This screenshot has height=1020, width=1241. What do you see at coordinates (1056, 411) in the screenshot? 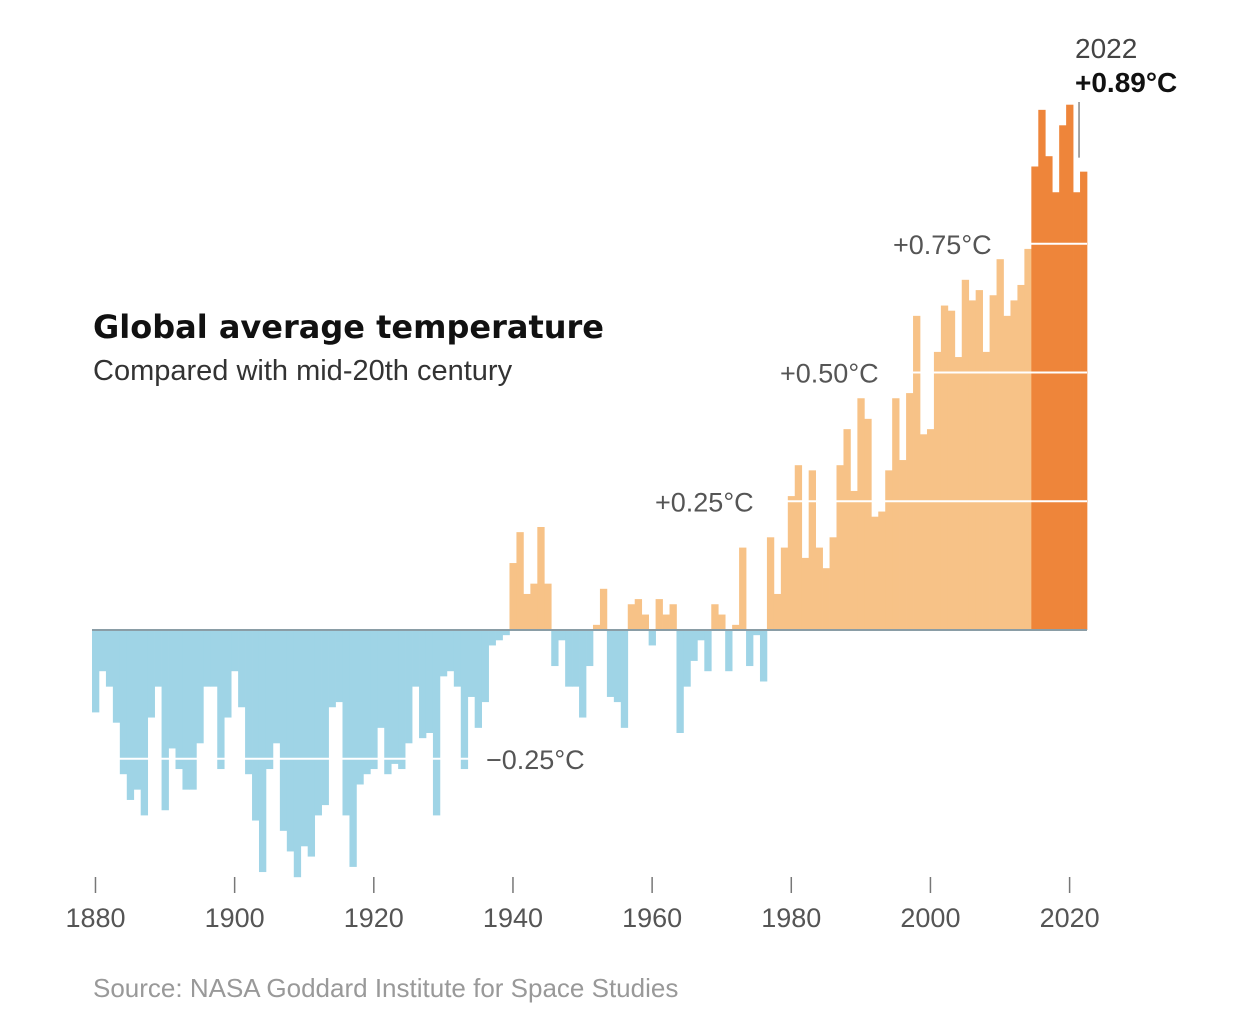
I see `bar-2018` at bounding box center [1056, 411].